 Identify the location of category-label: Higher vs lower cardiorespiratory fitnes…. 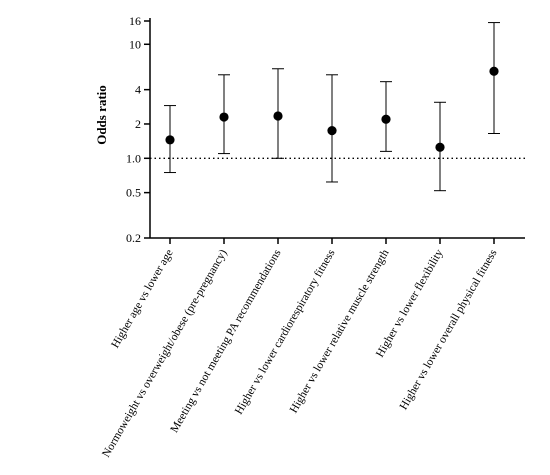
(285, 332).